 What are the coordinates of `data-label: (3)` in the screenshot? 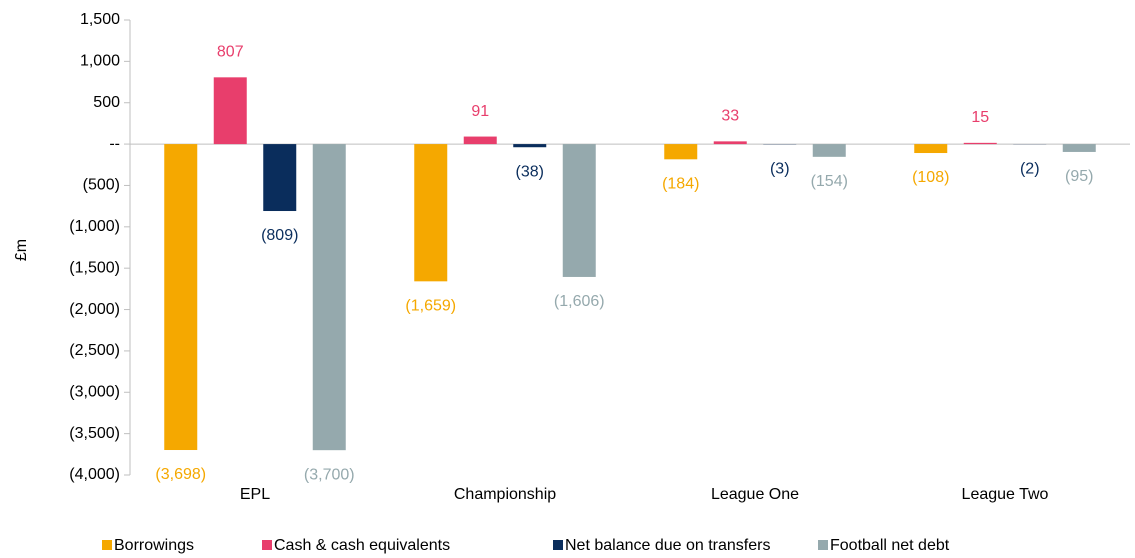 It's located at (780, 169).